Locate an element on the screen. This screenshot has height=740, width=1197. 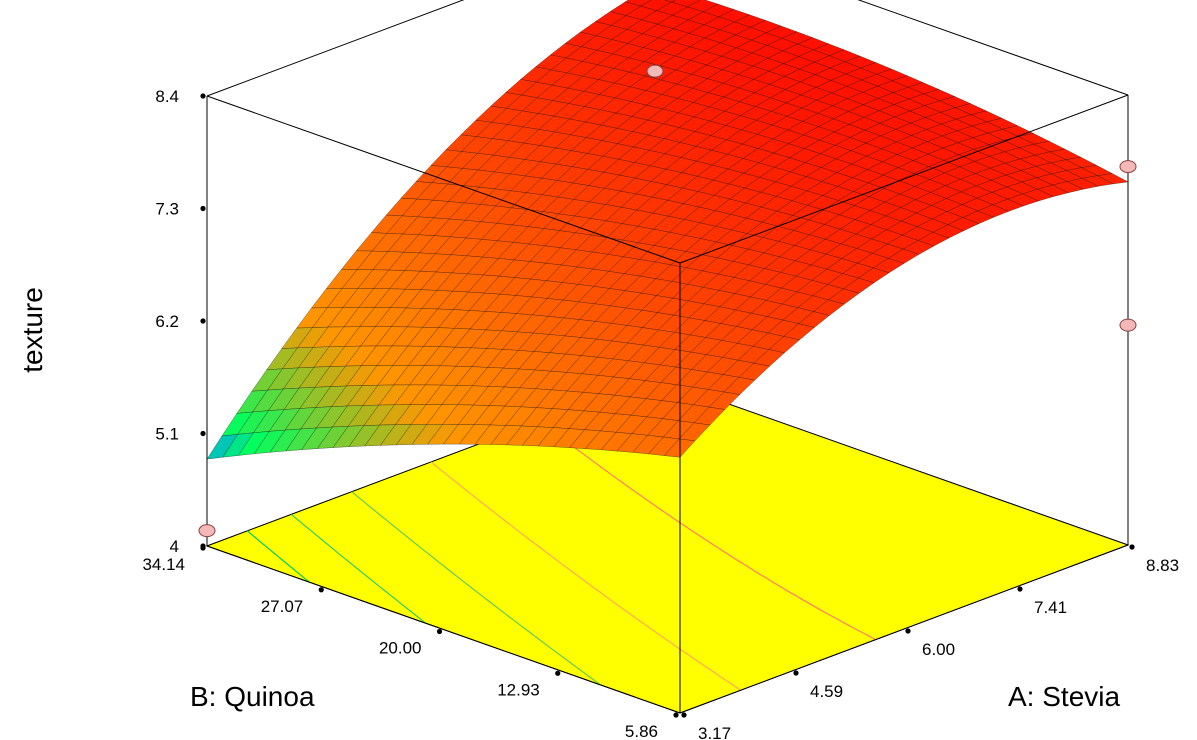
a-tick-label: 7.41 is located at coordinates (1050, 607).